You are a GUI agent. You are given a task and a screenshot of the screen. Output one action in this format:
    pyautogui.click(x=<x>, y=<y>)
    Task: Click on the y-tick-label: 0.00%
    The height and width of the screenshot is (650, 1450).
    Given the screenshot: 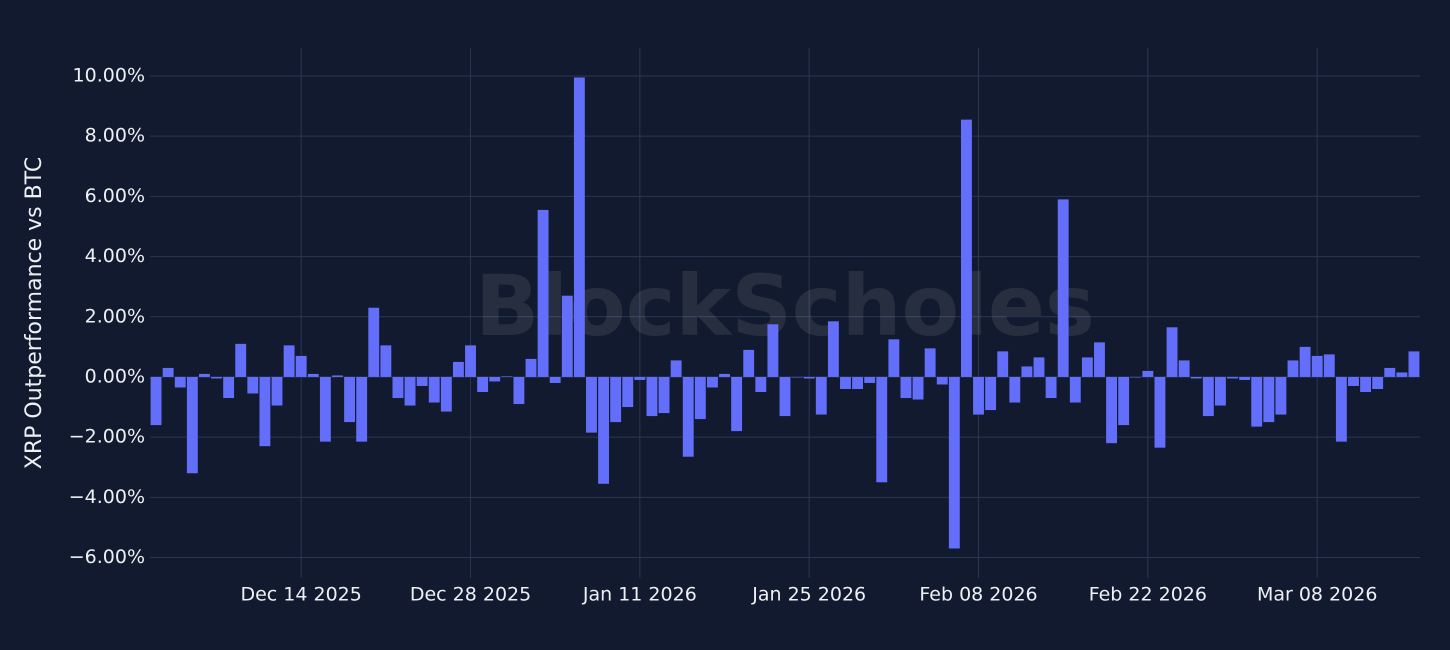 What is the action you would take?
    pyautogui.click(x=115, y=376)
    